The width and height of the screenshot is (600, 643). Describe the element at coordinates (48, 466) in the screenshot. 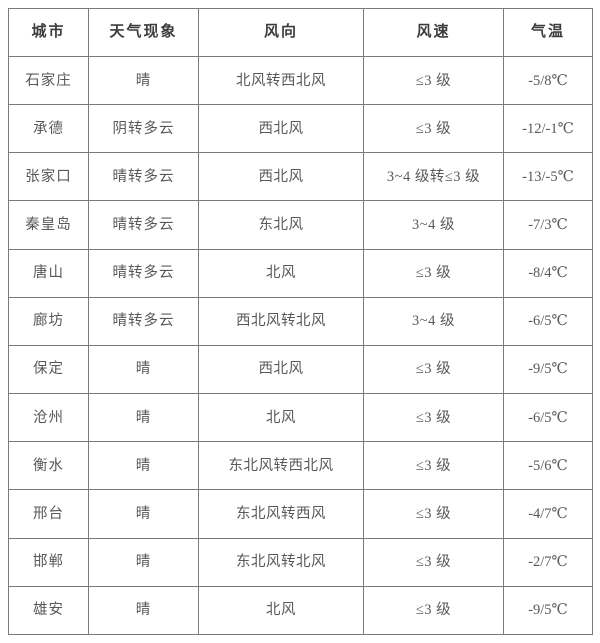

I see `cell-city: 衡水` at that location.